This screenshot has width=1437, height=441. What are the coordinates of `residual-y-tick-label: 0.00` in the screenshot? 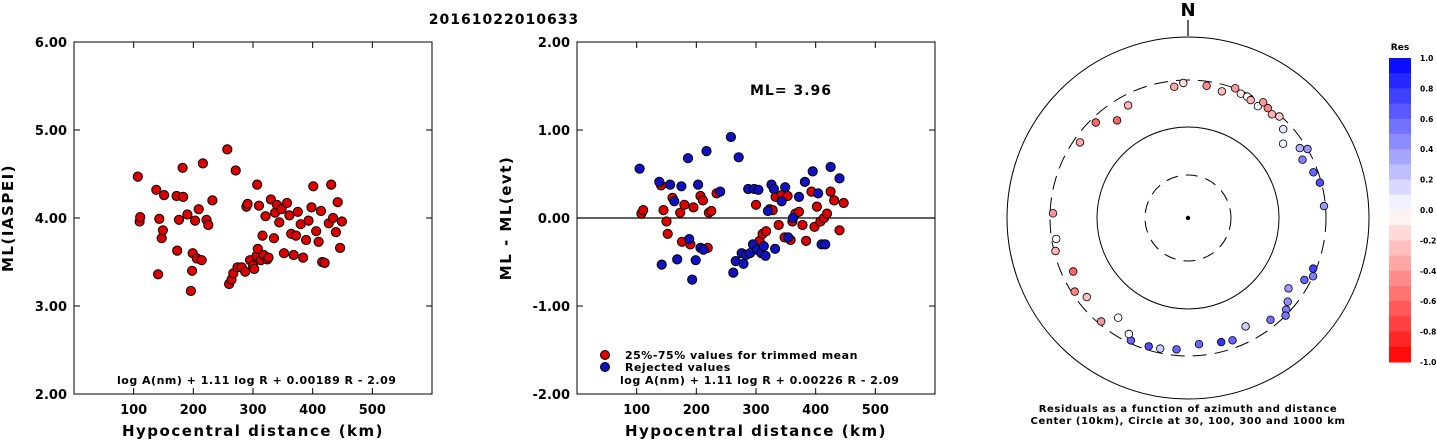 It's located at (554, 219).